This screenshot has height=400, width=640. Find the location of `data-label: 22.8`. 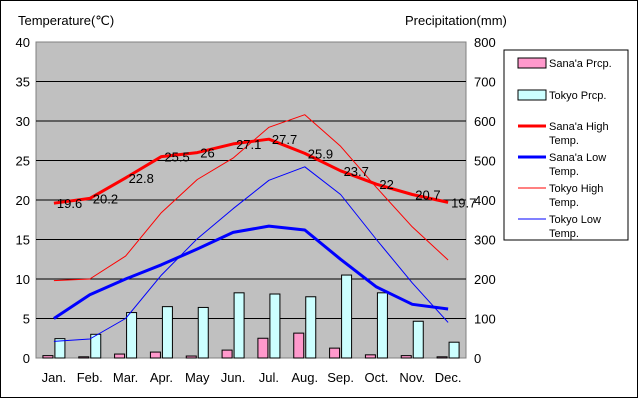

data-label: 22.8 is located at coordinates (141, 178).